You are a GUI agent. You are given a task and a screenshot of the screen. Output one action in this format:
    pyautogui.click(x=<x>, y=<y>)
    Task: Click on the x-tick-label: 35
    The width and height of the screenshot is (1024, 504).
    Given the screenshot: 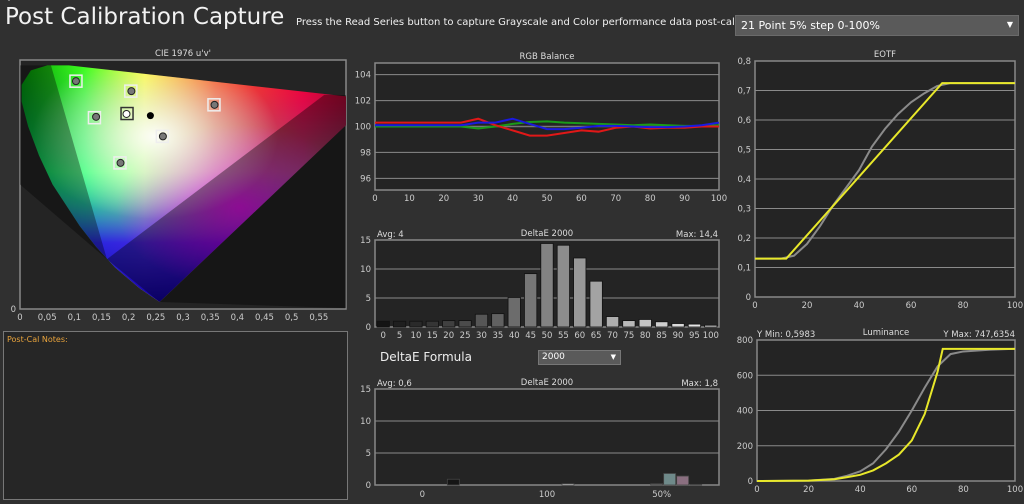 What is the action you would take?
    pyautogui.click(x=497, y=336)
    